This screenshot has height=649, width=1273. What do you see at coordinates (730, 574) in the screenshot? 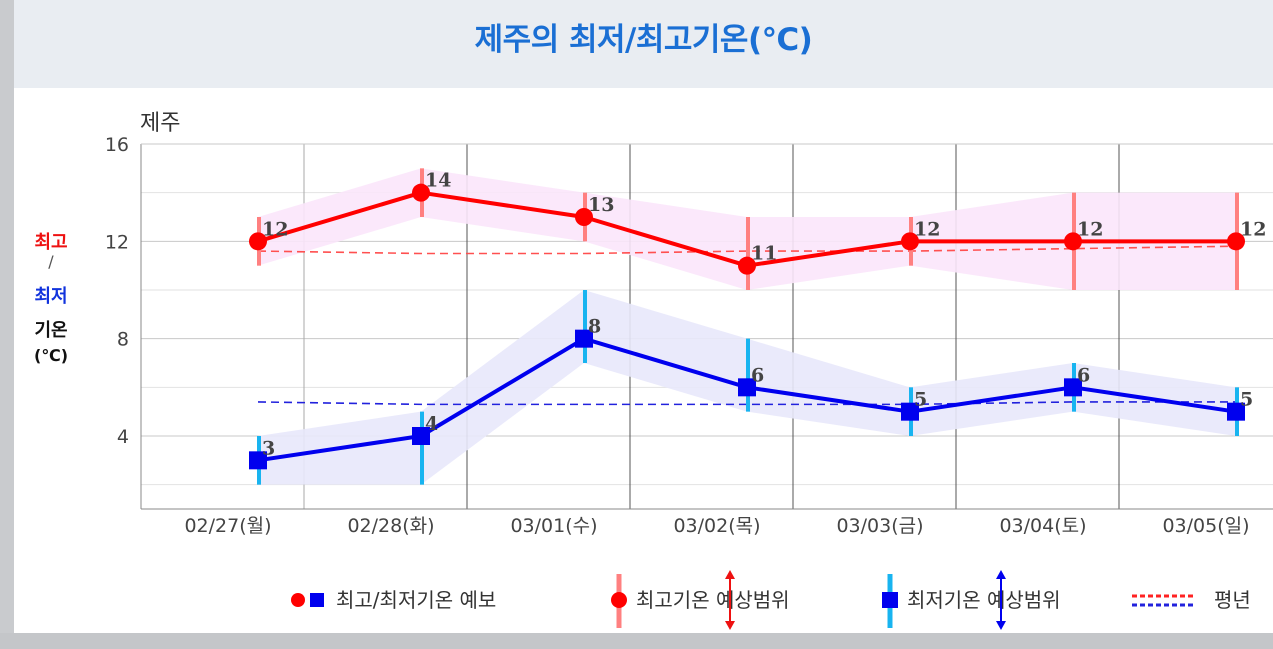
I see `legend-max-arrow-up` at bounding box center [730, 574].